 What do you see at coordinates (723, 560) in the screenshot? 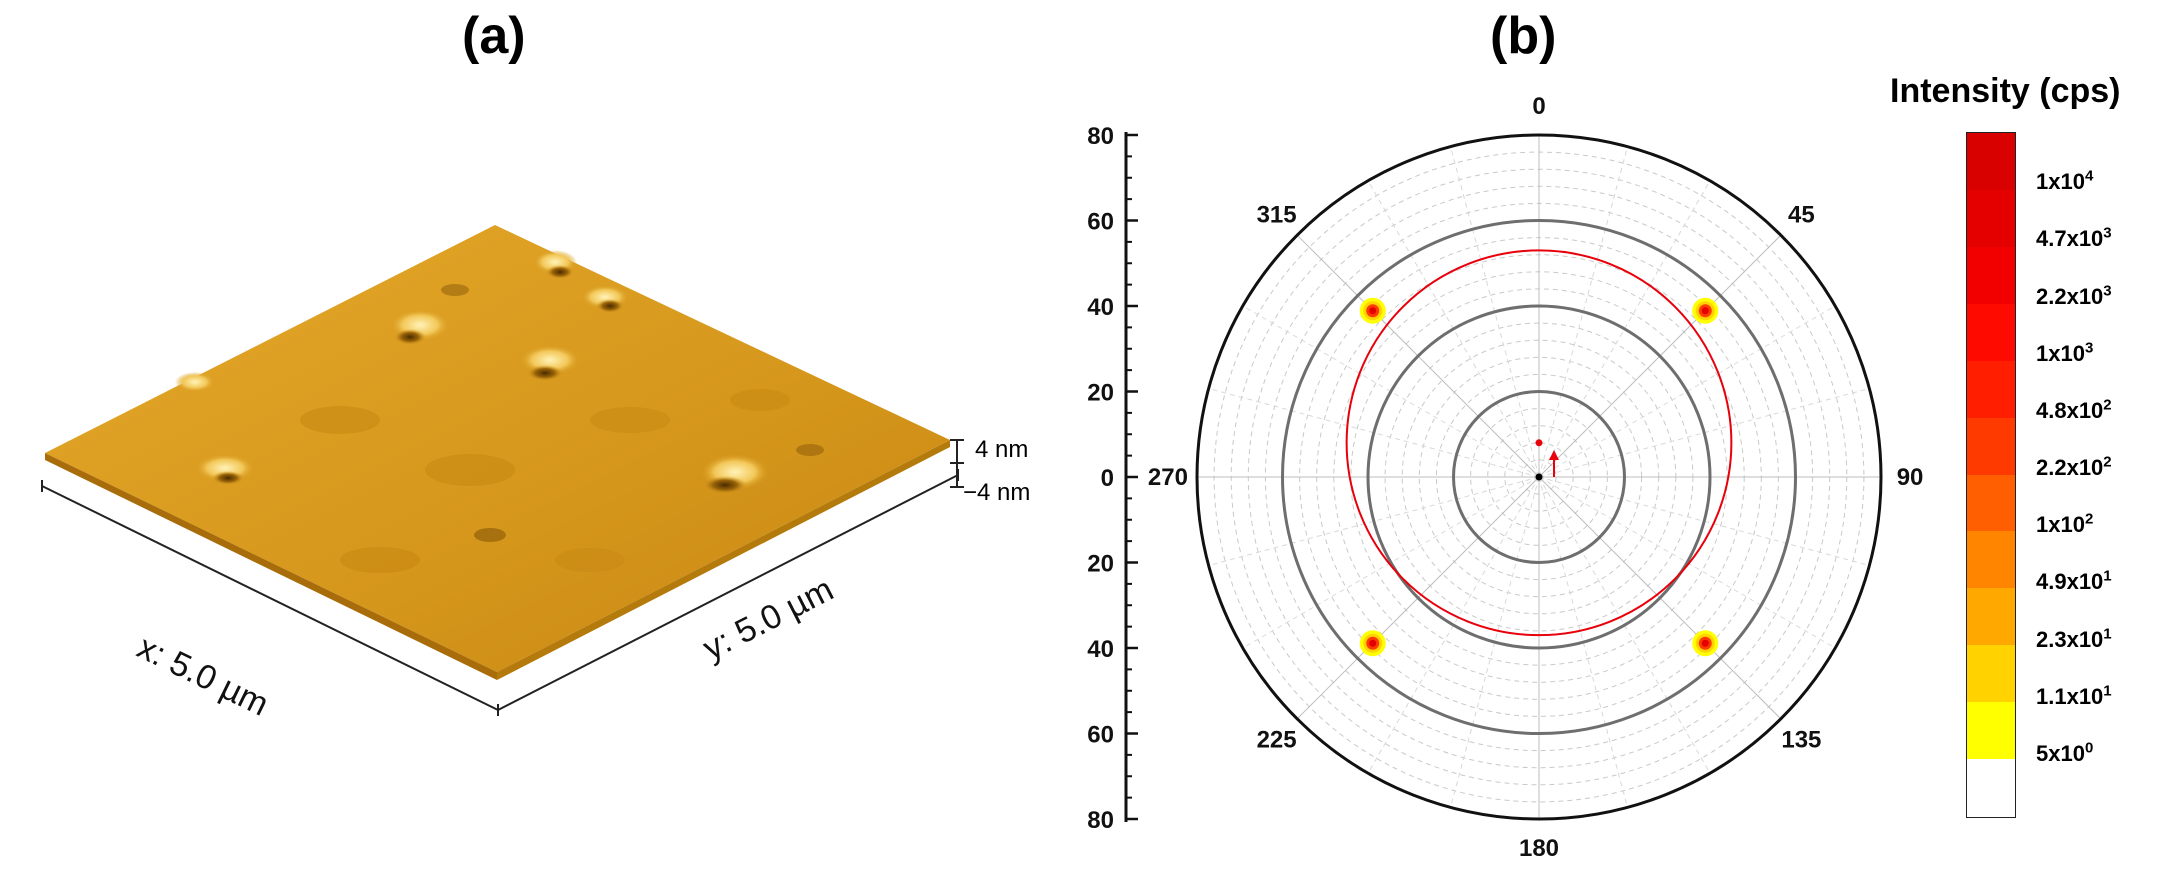
I see `afm-surface-edge-right` at bounding box center [723, 560].